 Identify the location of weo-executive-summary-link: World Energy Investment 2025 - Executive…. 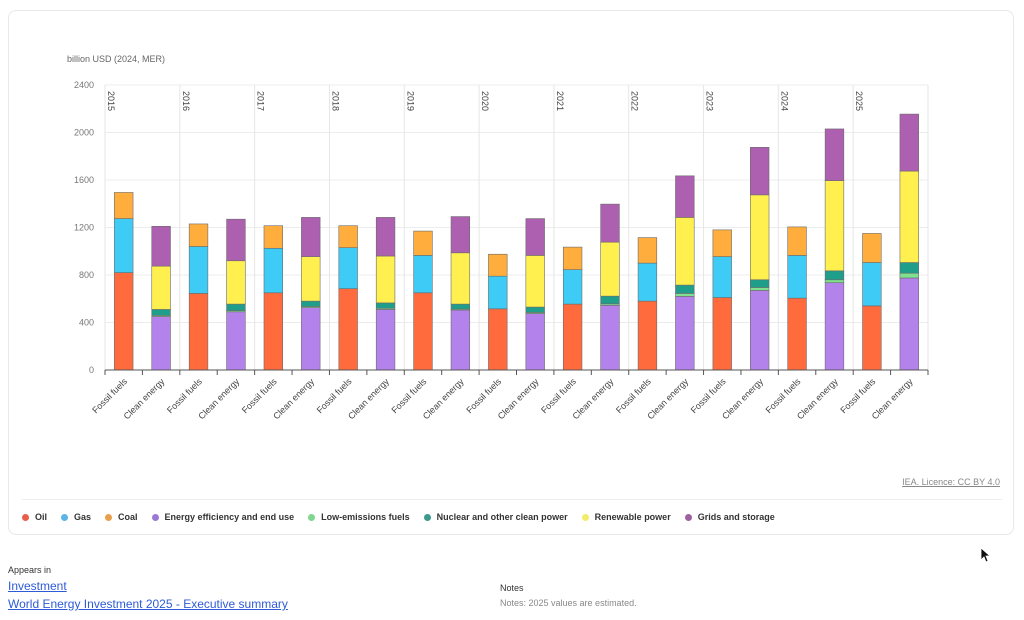
(148, 604).